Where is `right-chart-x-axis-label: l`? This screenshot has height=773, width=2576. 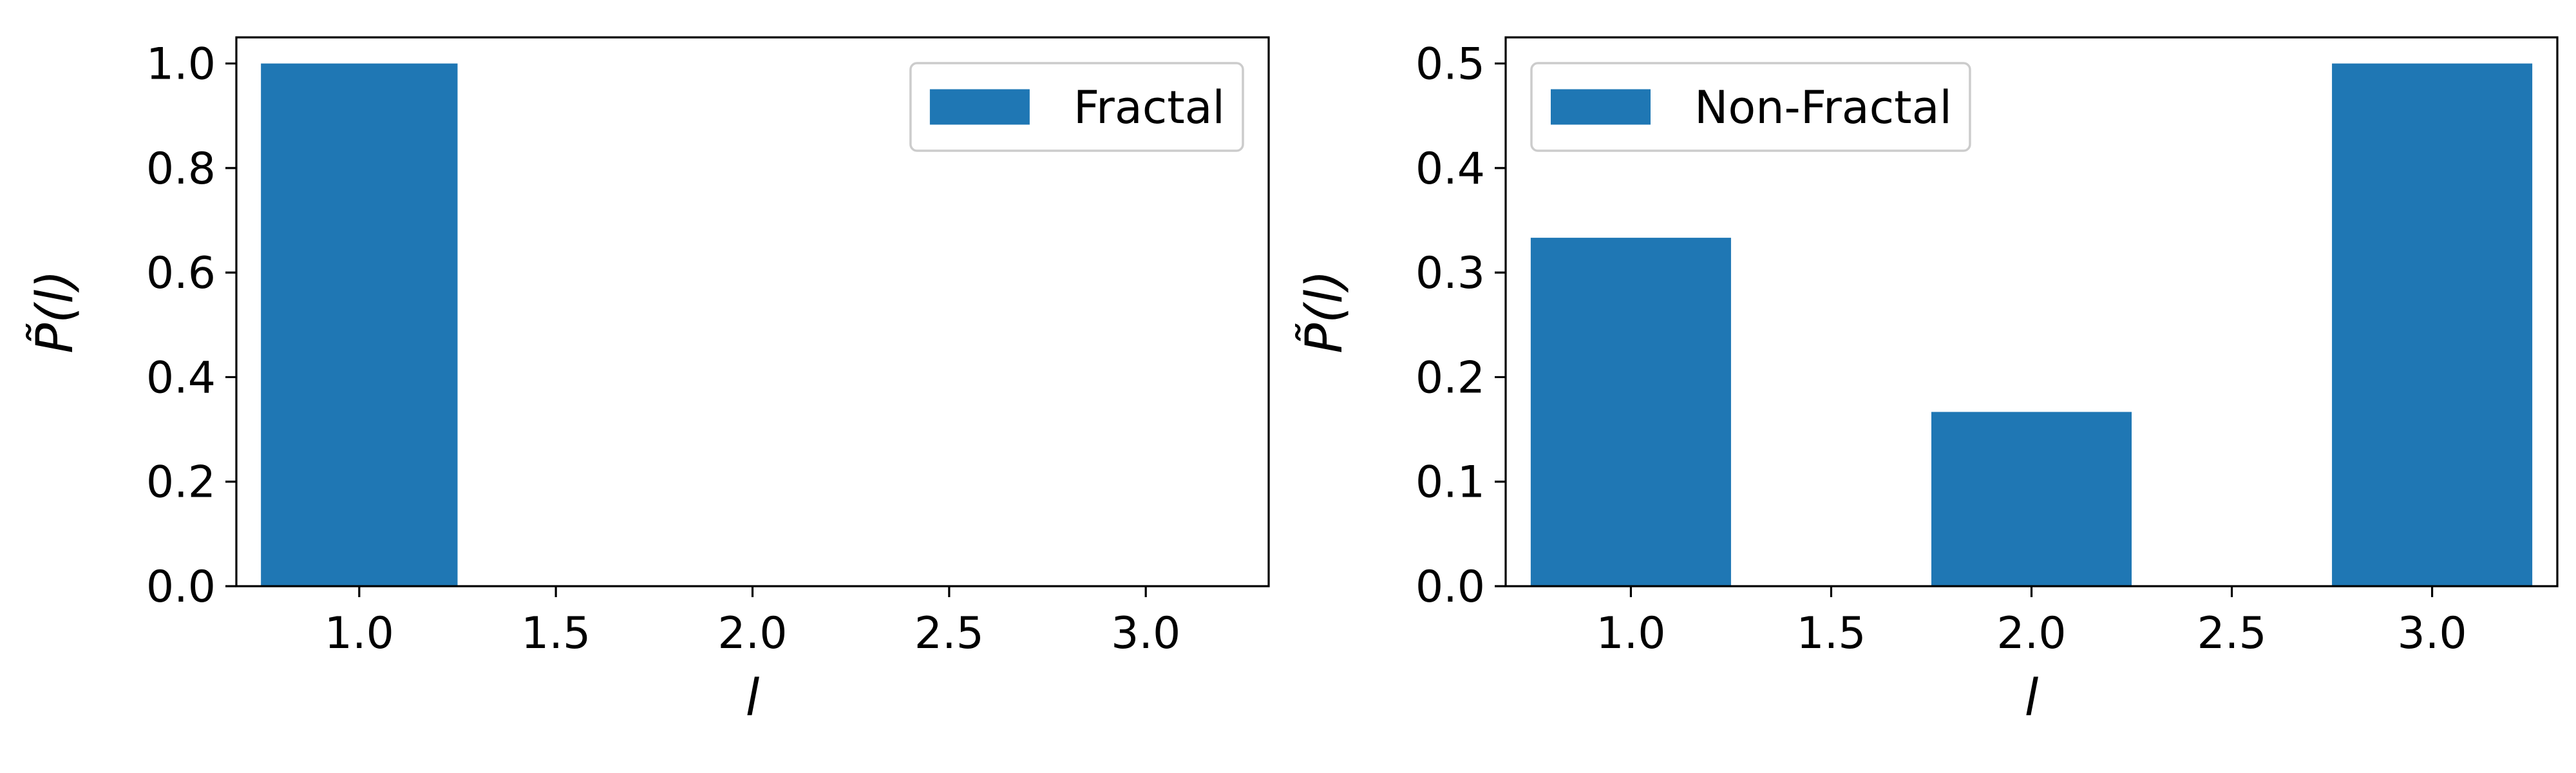 right-chart-x-axis-label: l is located at coordinates (2032, 698).